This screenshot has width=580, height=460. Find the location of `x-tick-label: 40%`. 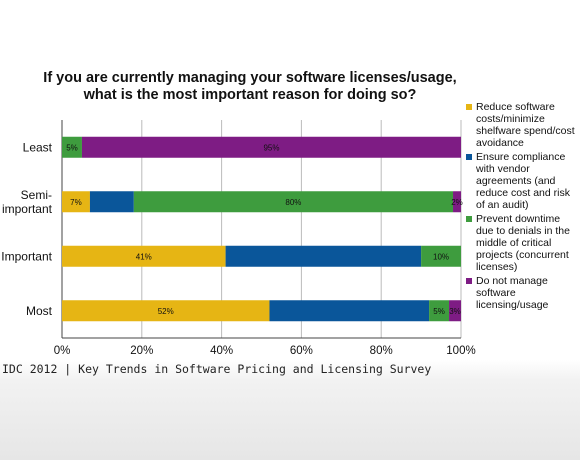

x-tick-label: 40% is located at coordinates (221, 351).